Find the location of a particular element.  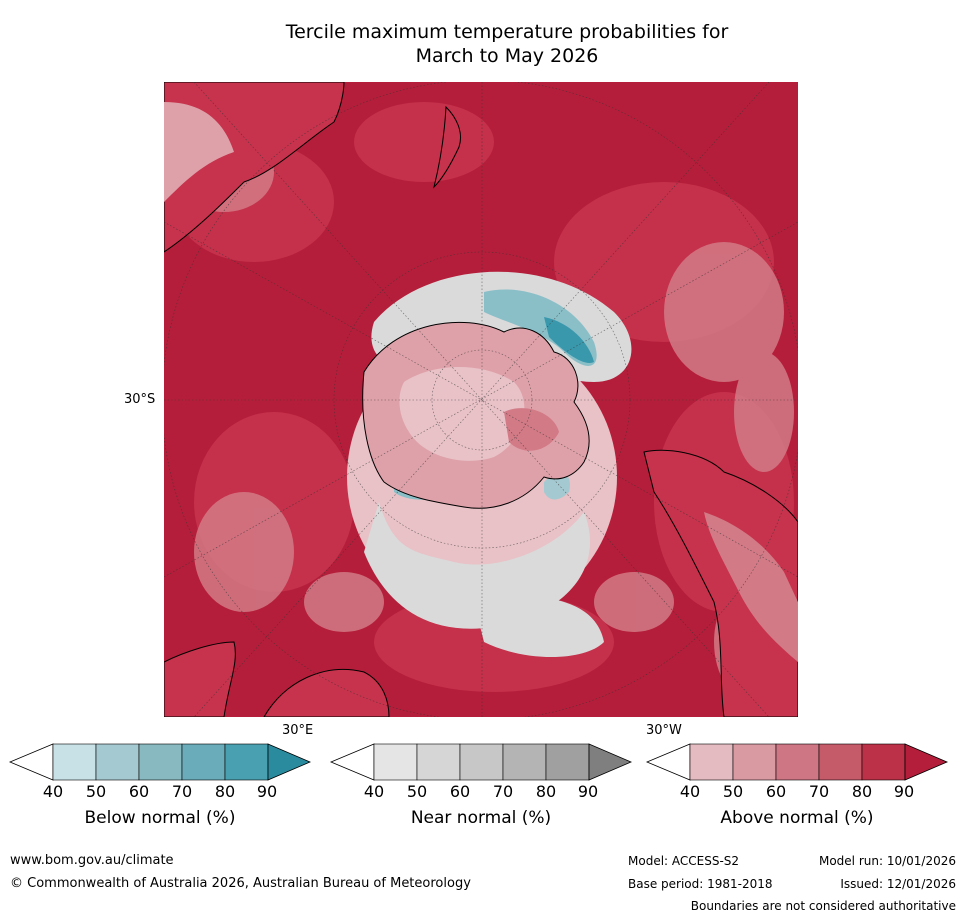

colorbar-near-normal is located at coordinates (481, 762).